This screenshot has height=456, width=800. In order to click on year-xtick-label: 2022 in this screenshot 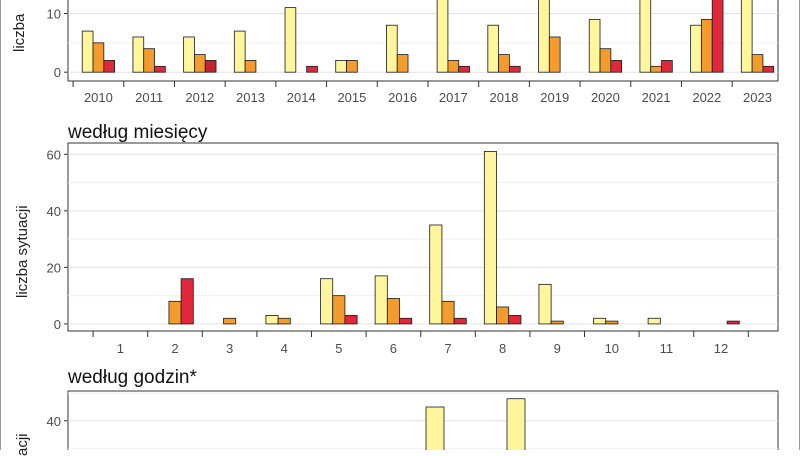, I will do `click(706, 97)`.